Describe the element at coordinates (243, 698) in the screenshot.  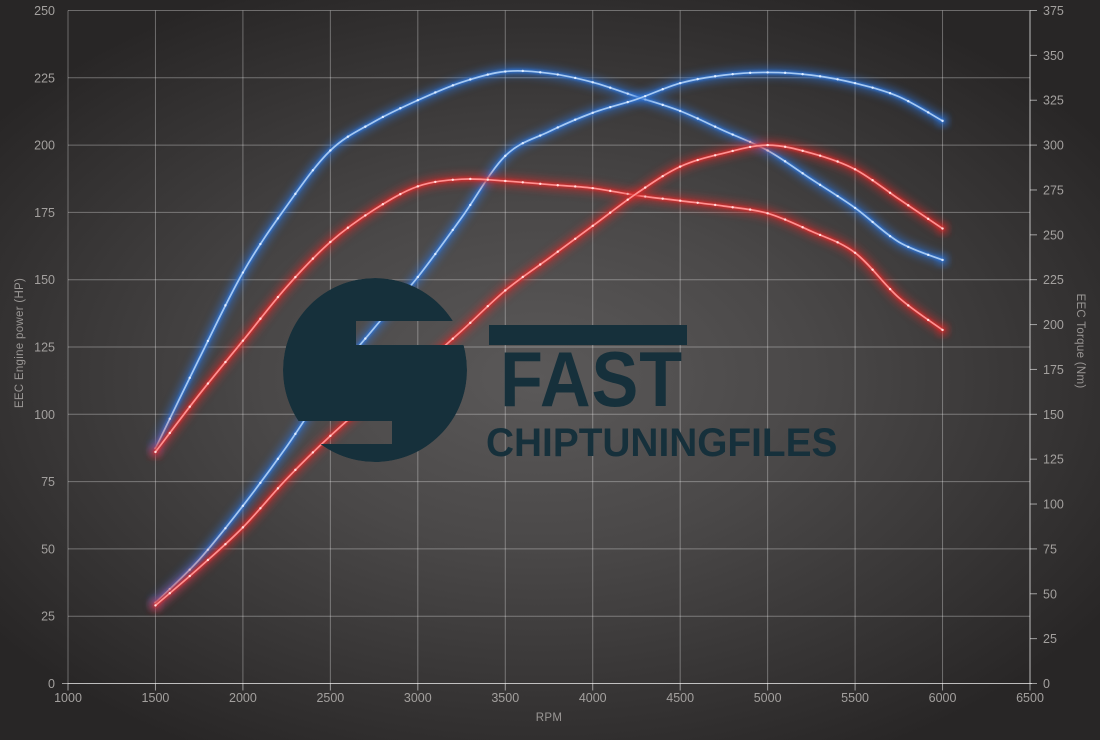
I see `svg-text: 2000` at that location.